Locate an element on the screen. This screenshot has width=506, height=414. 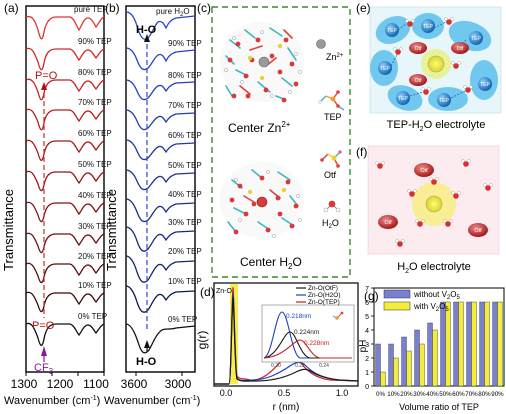
legend-zn-label: Zn2+ is located at coordinates (335, 57).